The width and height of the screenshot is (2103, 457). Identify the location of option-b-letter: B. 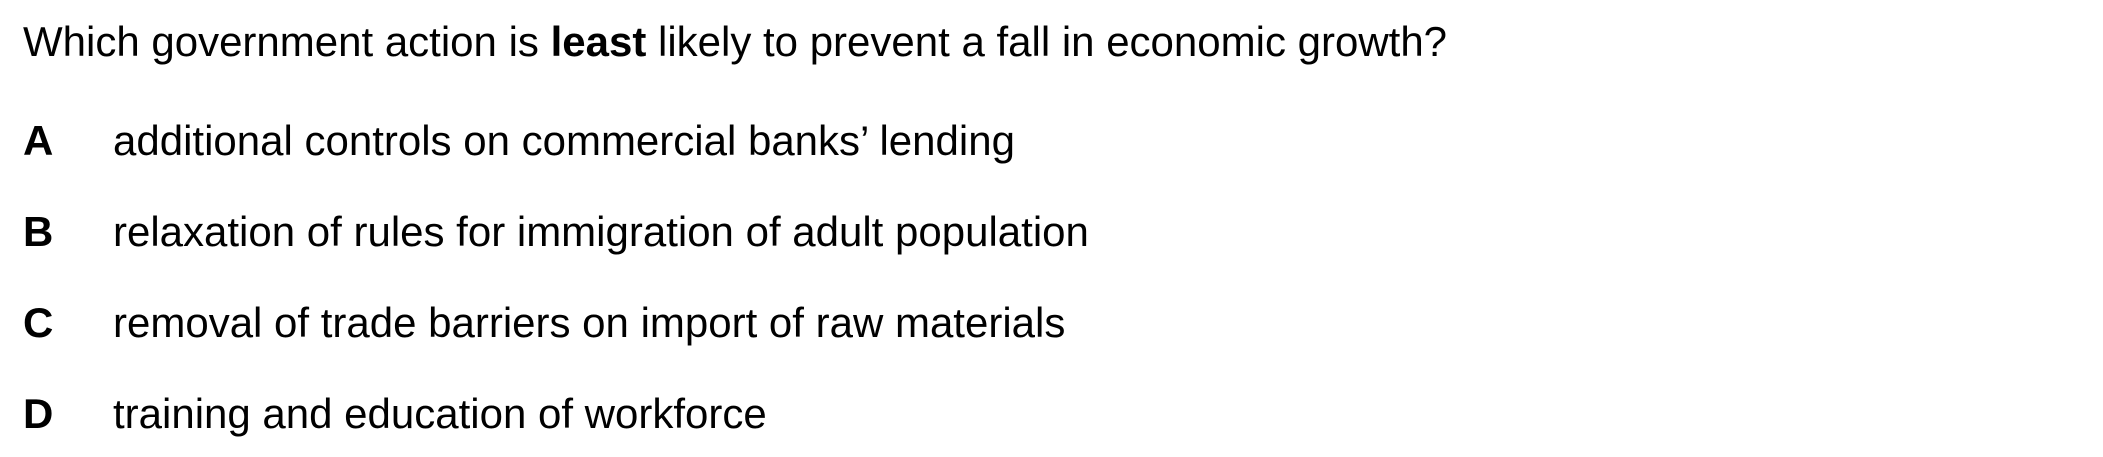
(38, 231).